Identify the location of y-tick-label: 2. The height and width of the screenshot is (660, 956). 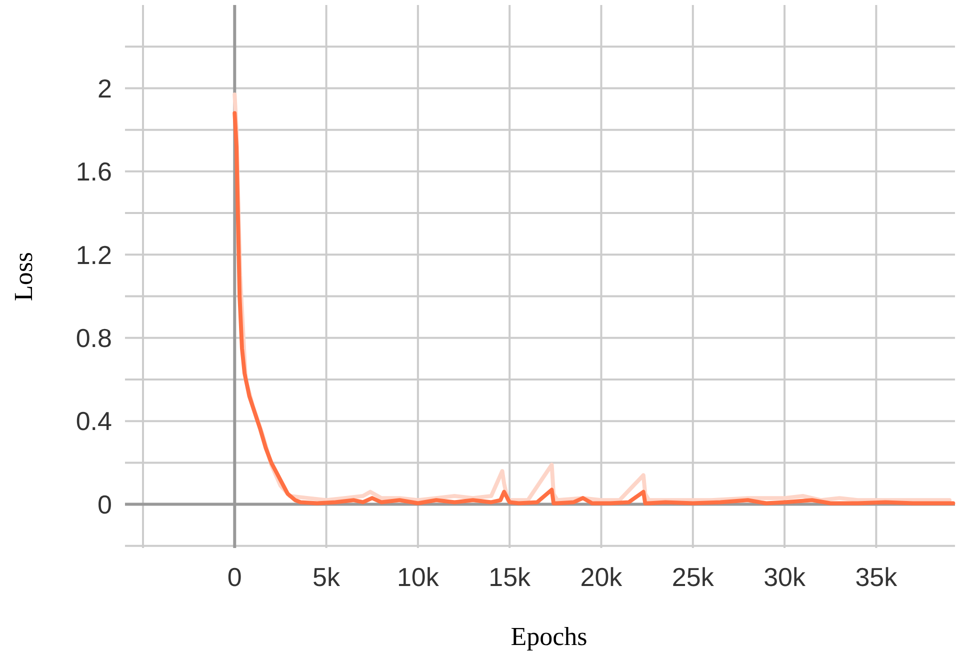
(105, 88).